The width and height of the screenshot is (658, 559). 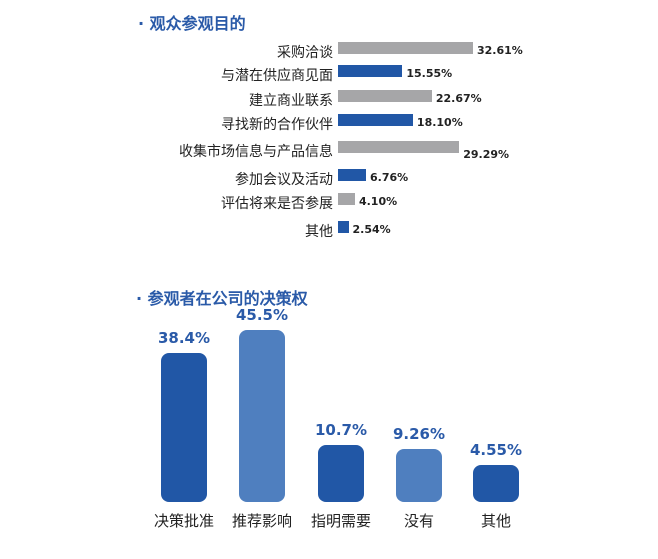 I want to click on category-label: 寻找新的合作伙伴, so click(x=277, y=125).